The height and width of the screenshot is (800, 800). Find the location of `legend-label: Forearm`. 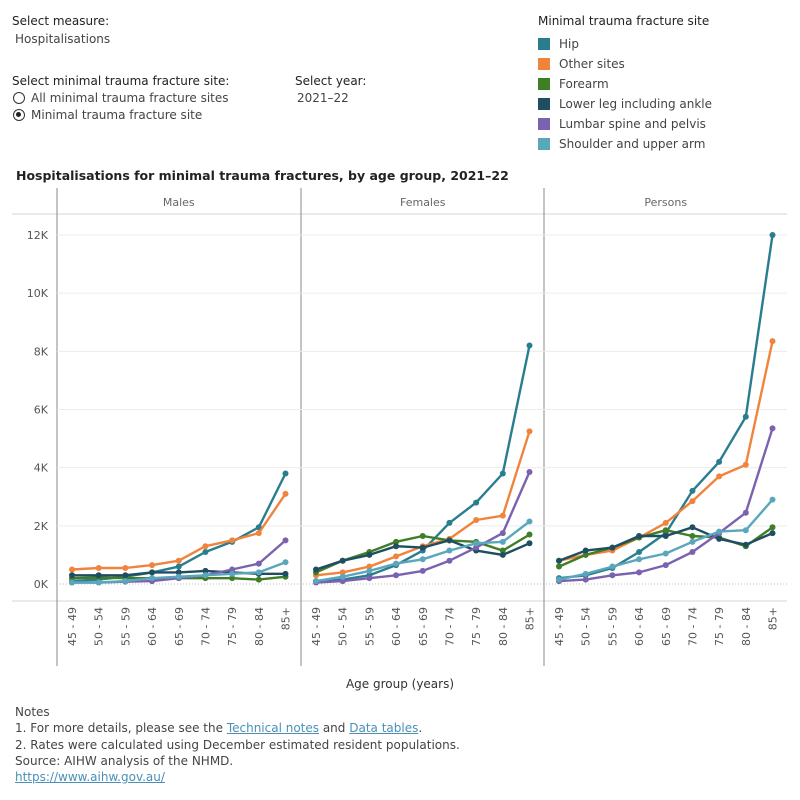

legend-label: Forearm is located at coordinates (584, 84).